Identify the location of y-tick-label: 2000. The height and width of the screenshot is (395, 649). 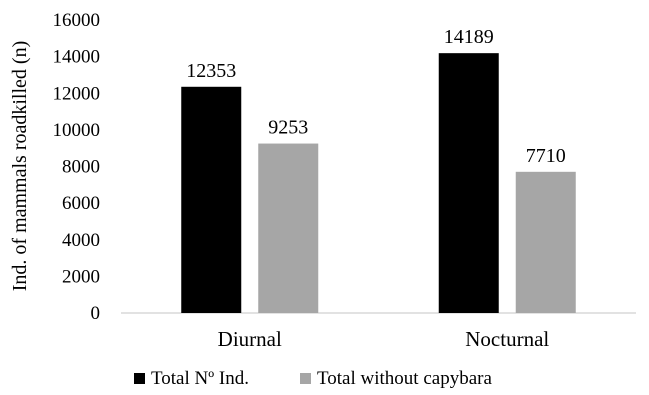
(81, 276).